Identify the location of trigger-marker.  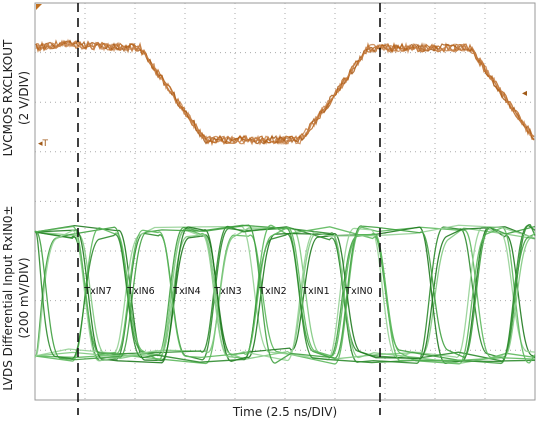
(39, 7).